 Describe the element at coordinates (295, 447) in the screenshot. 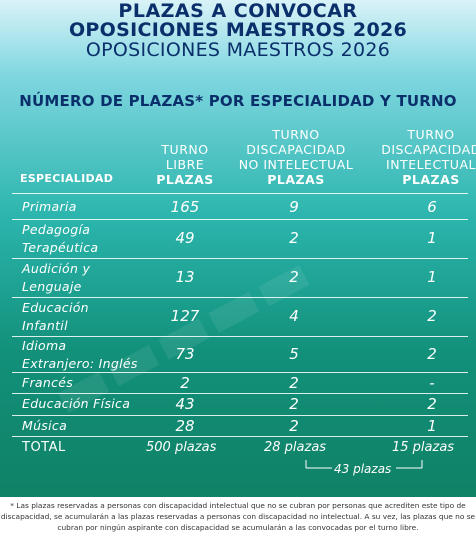

I see `total-no-intelectual: 28 plazas` at that location.